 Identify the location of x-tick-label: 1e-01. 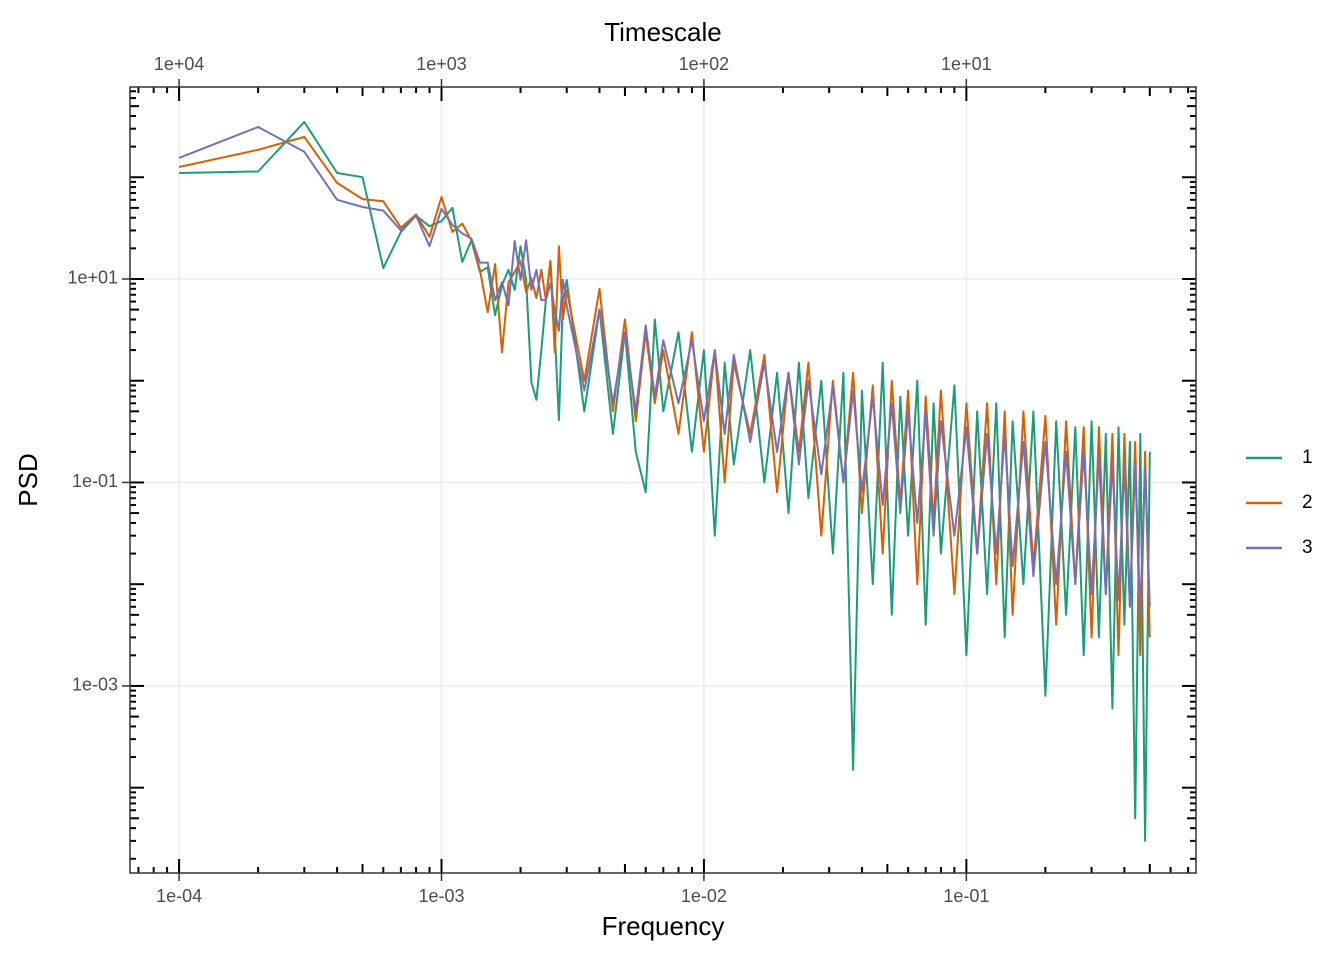
(966, 896).